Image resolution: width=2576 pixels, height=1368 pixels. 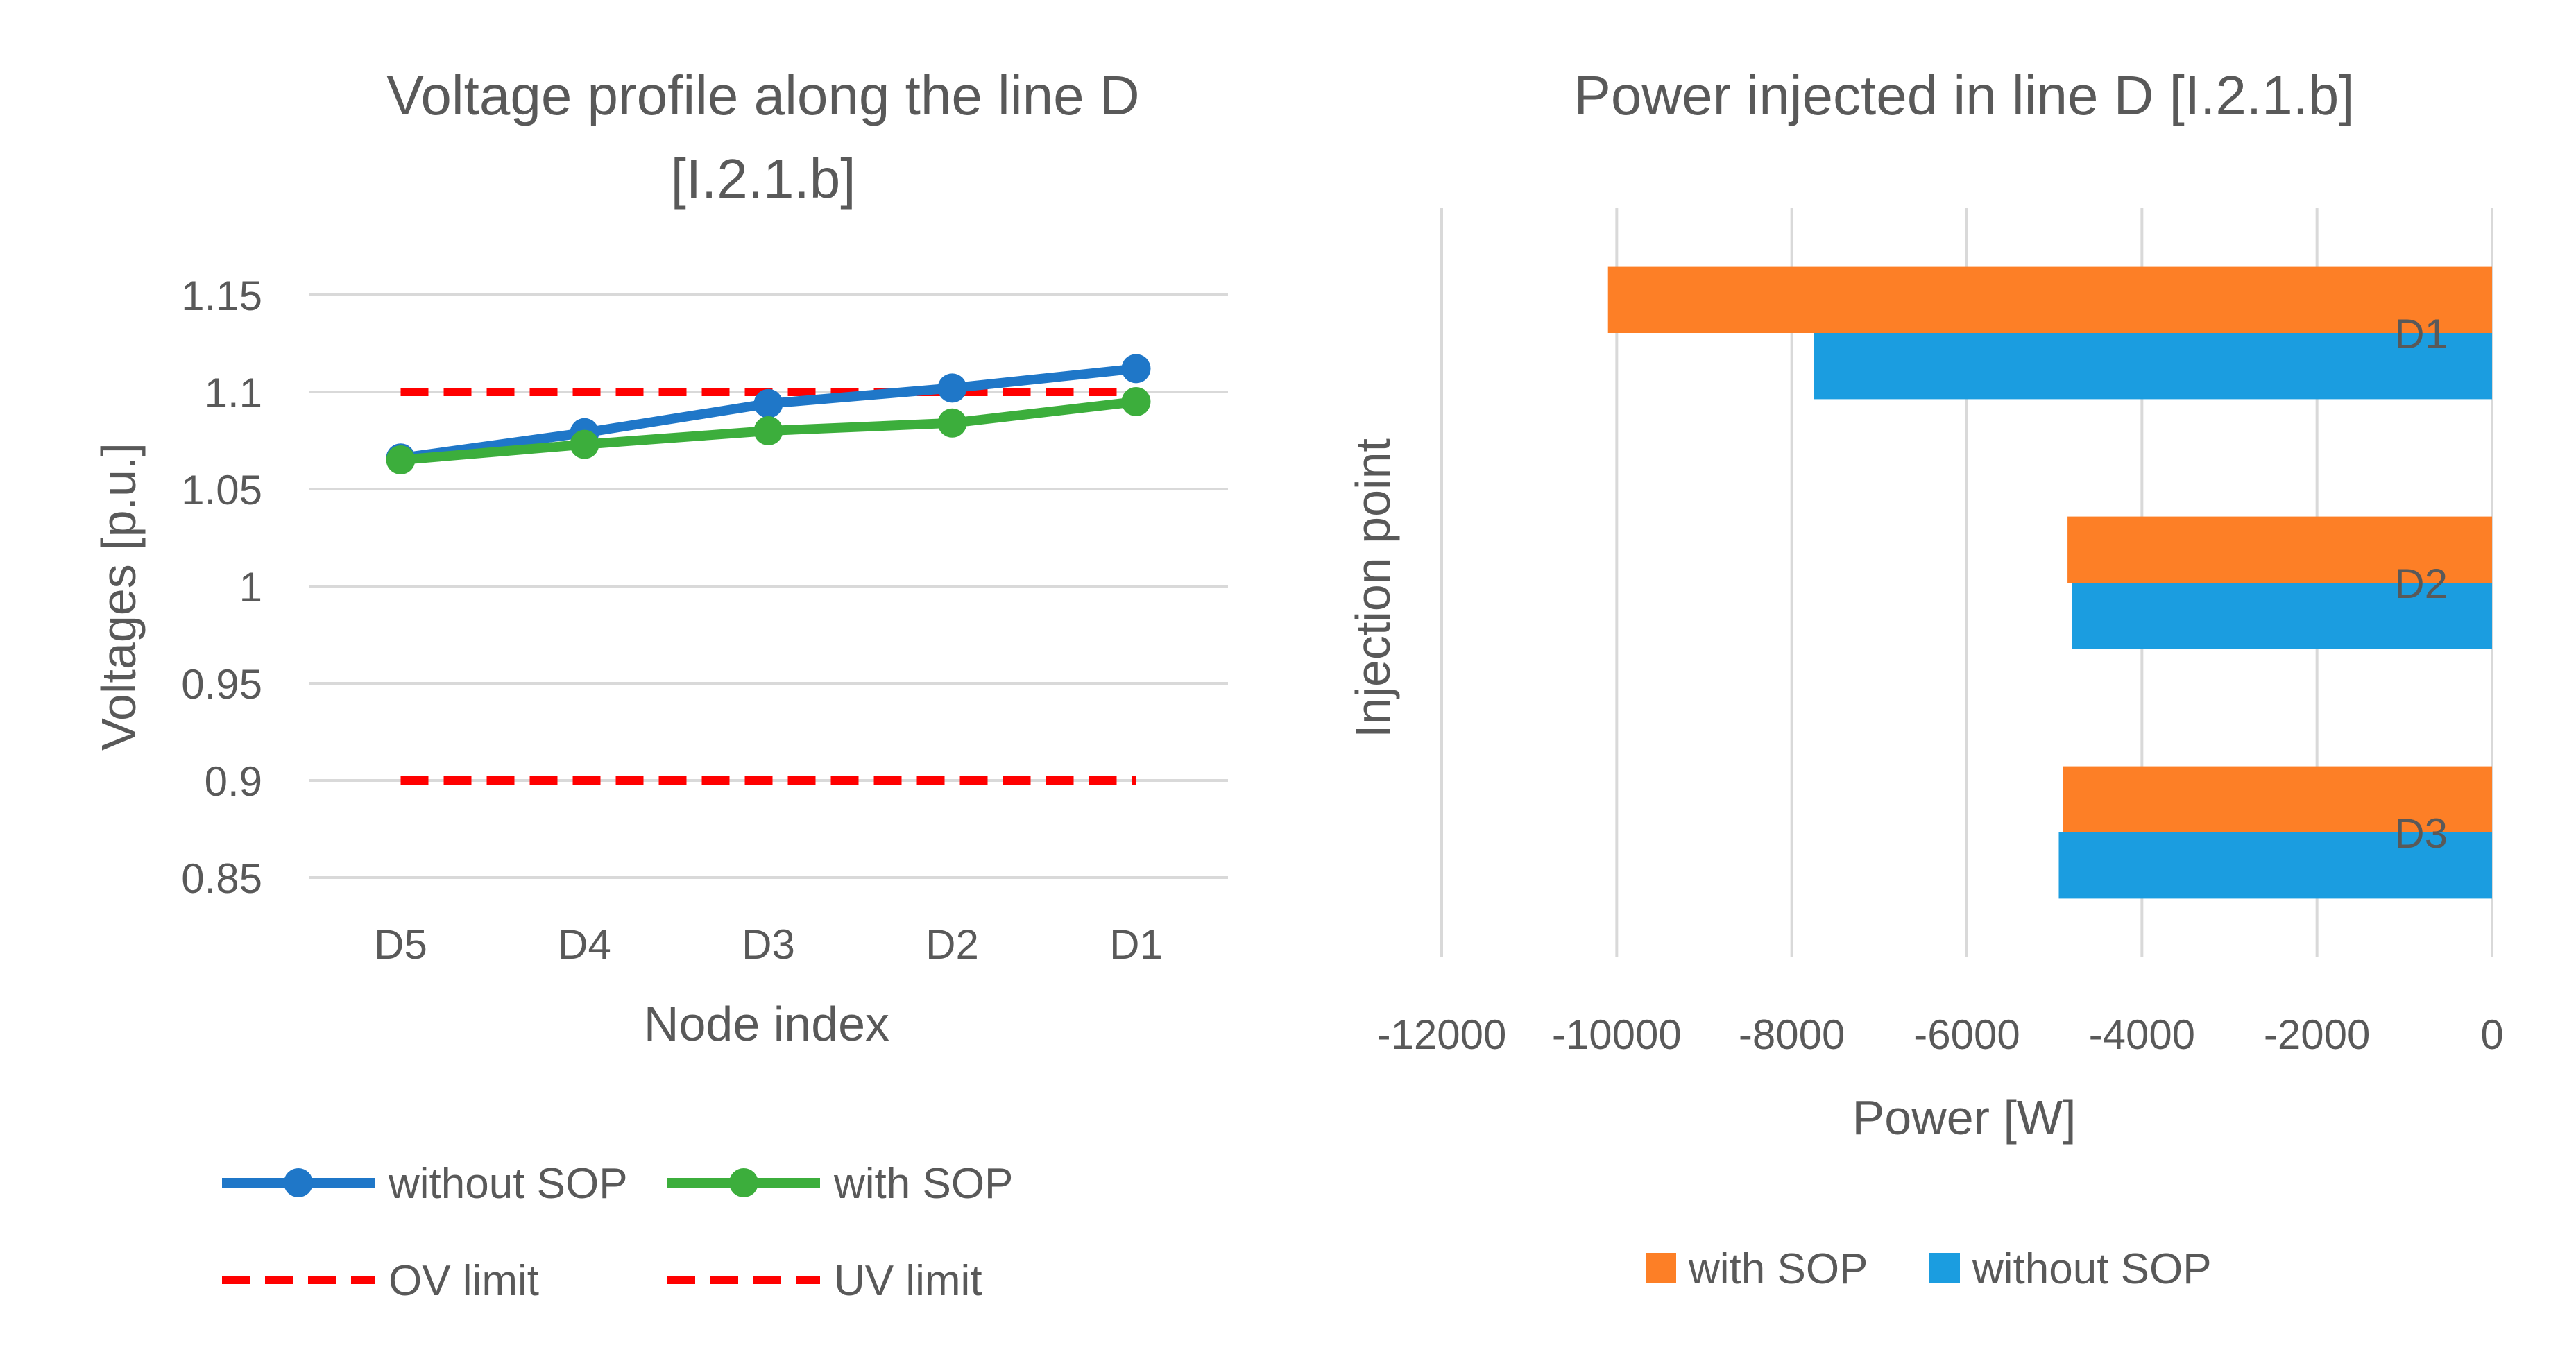 What do you see at coordinates (2279, 549) in the screenshot?
I see `bar-d2-with-sop` at bounding box center [2279, 549].